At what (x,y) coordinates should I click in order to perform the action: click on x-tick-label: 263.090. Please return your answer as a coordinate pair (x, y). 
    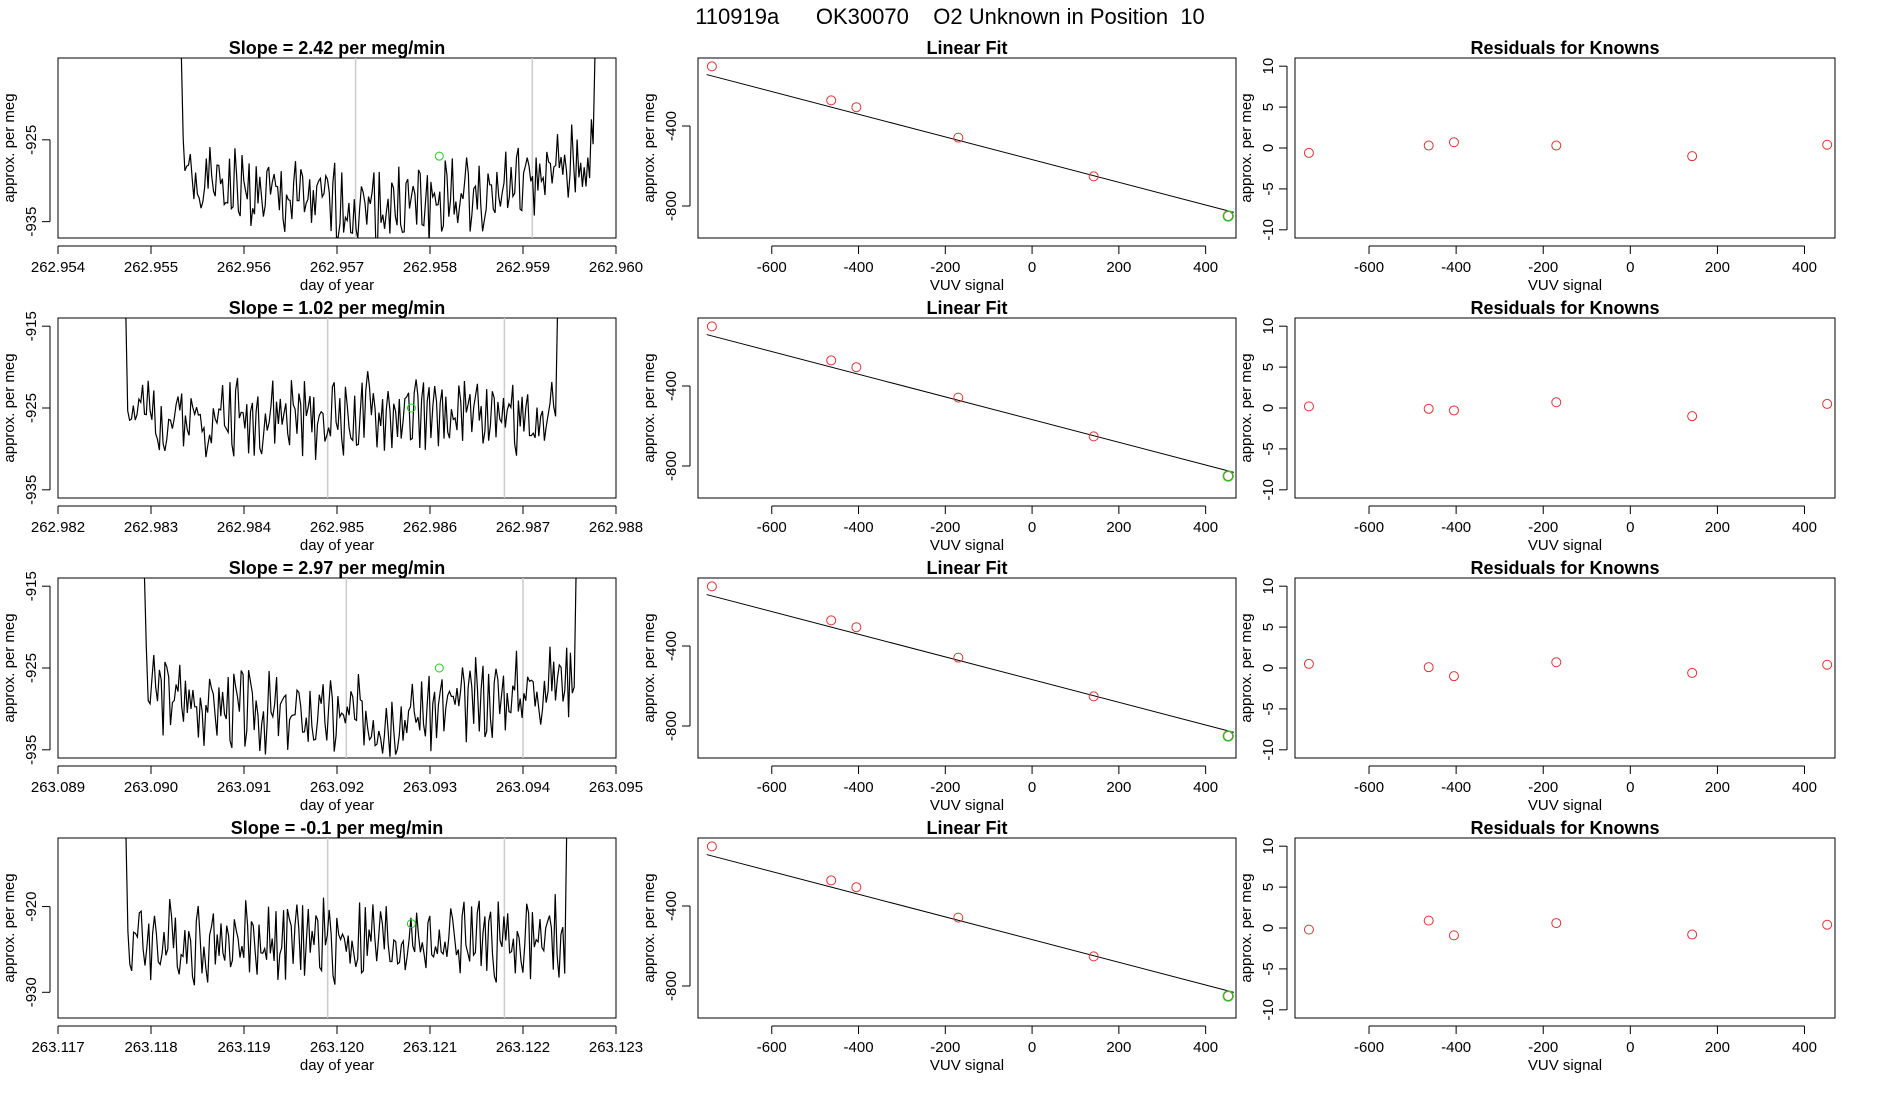
    Looking at the image, I should click on (151, 787).